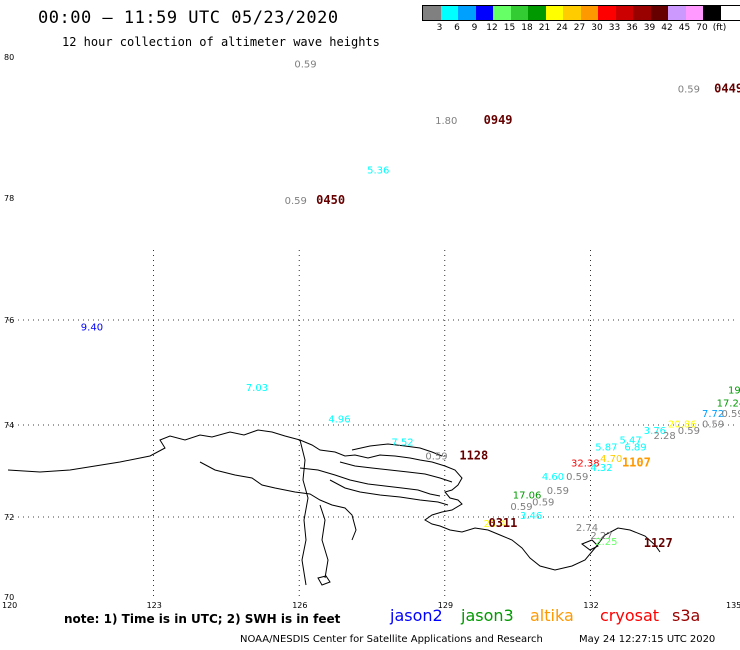 This screenshot has height=650, width=740. I want to click on lat-label: 72, so click(9, 517).